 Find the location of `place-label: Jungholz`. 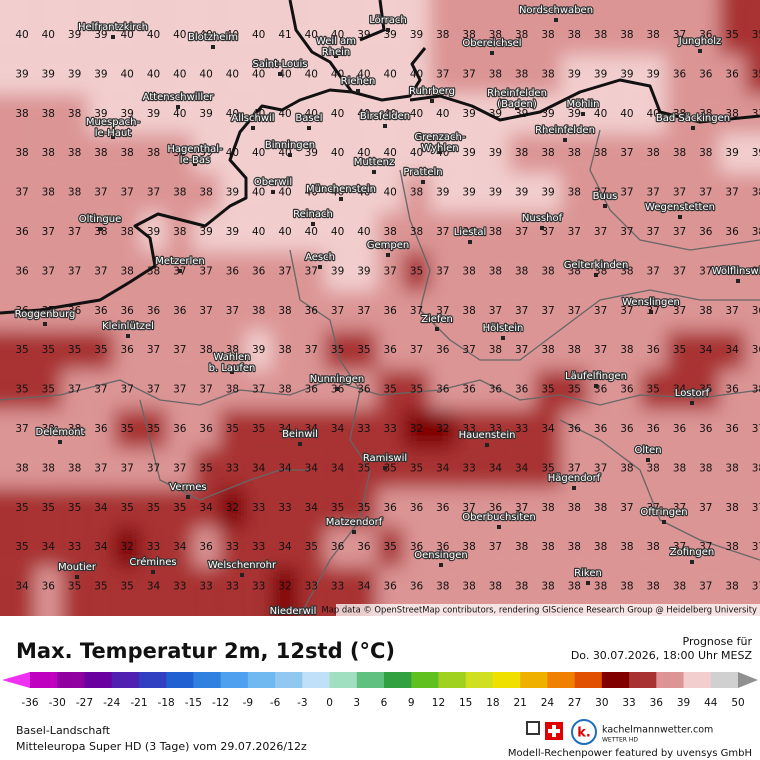

place-label: Jungholz is located at coordinates (699, 41).